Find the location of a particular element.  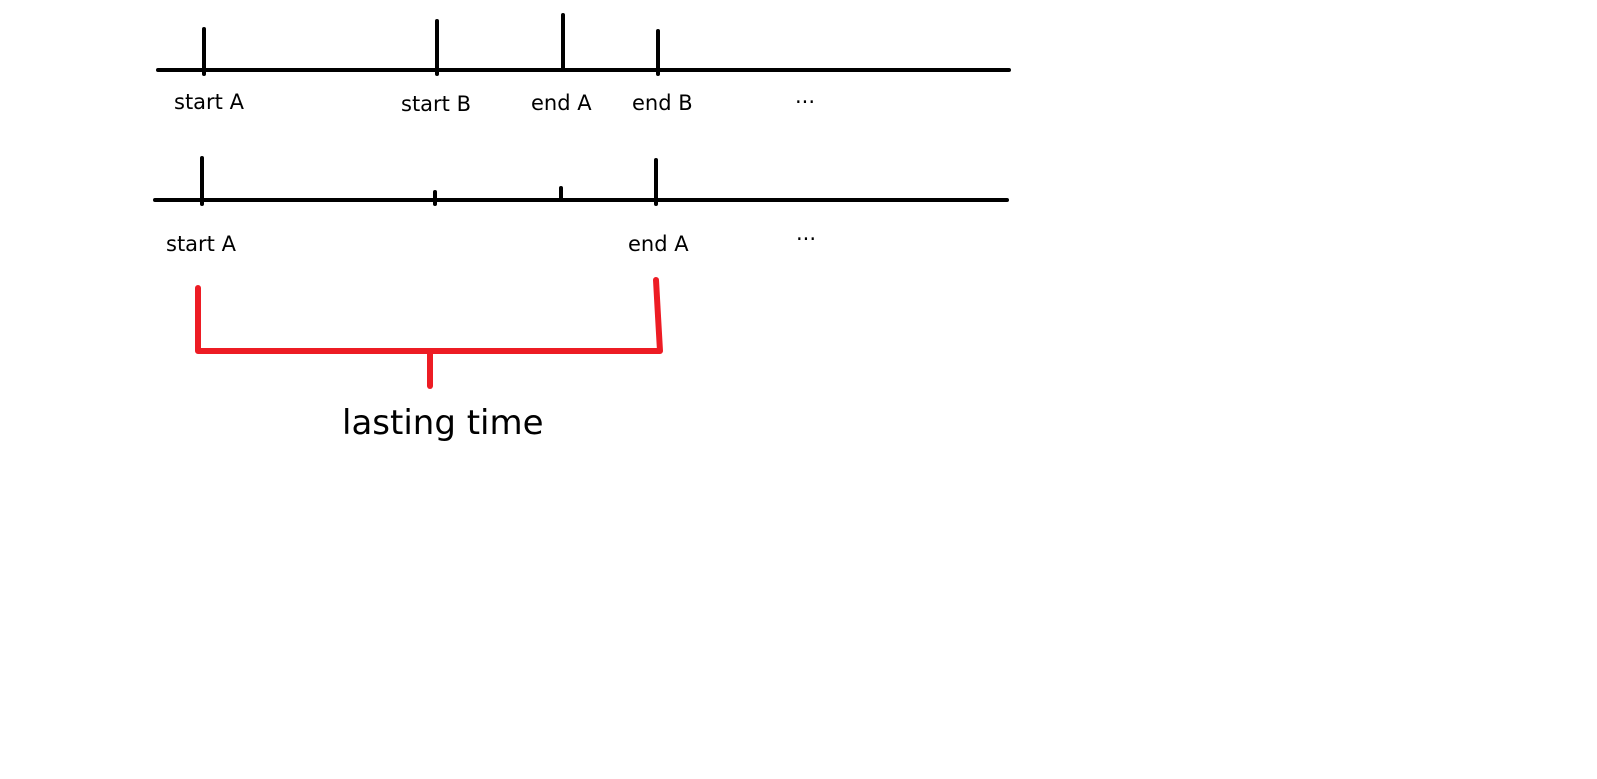

lasting-time-bracket: lasting time is located at coordinates (429, 360).